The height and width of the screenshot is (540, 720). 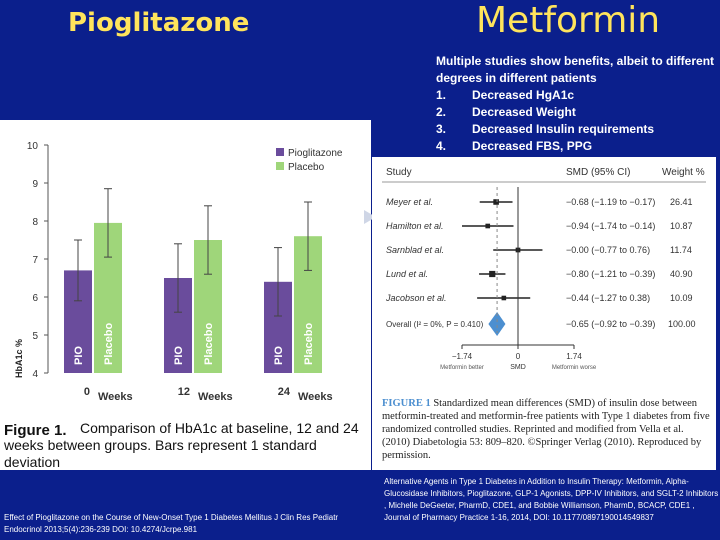 What do you see at coordinates (184, 392) in the screenshot?
I see `x-tick-label: 12` at bounding box center [184, 392].